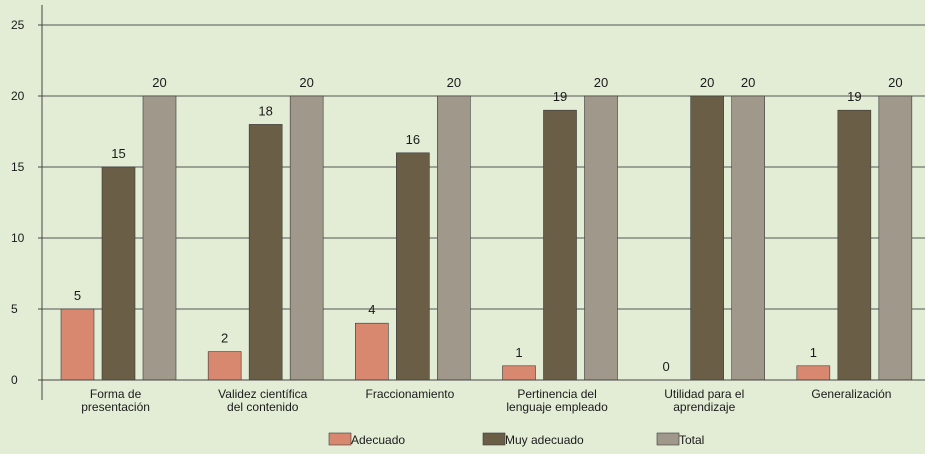 Image resolution: width=925 pixels, height=454 pixels. What do you see at coordinates (18, 96) in the screenshot?
I see `y-tick-label: 20` at bounding box center [18, 96].